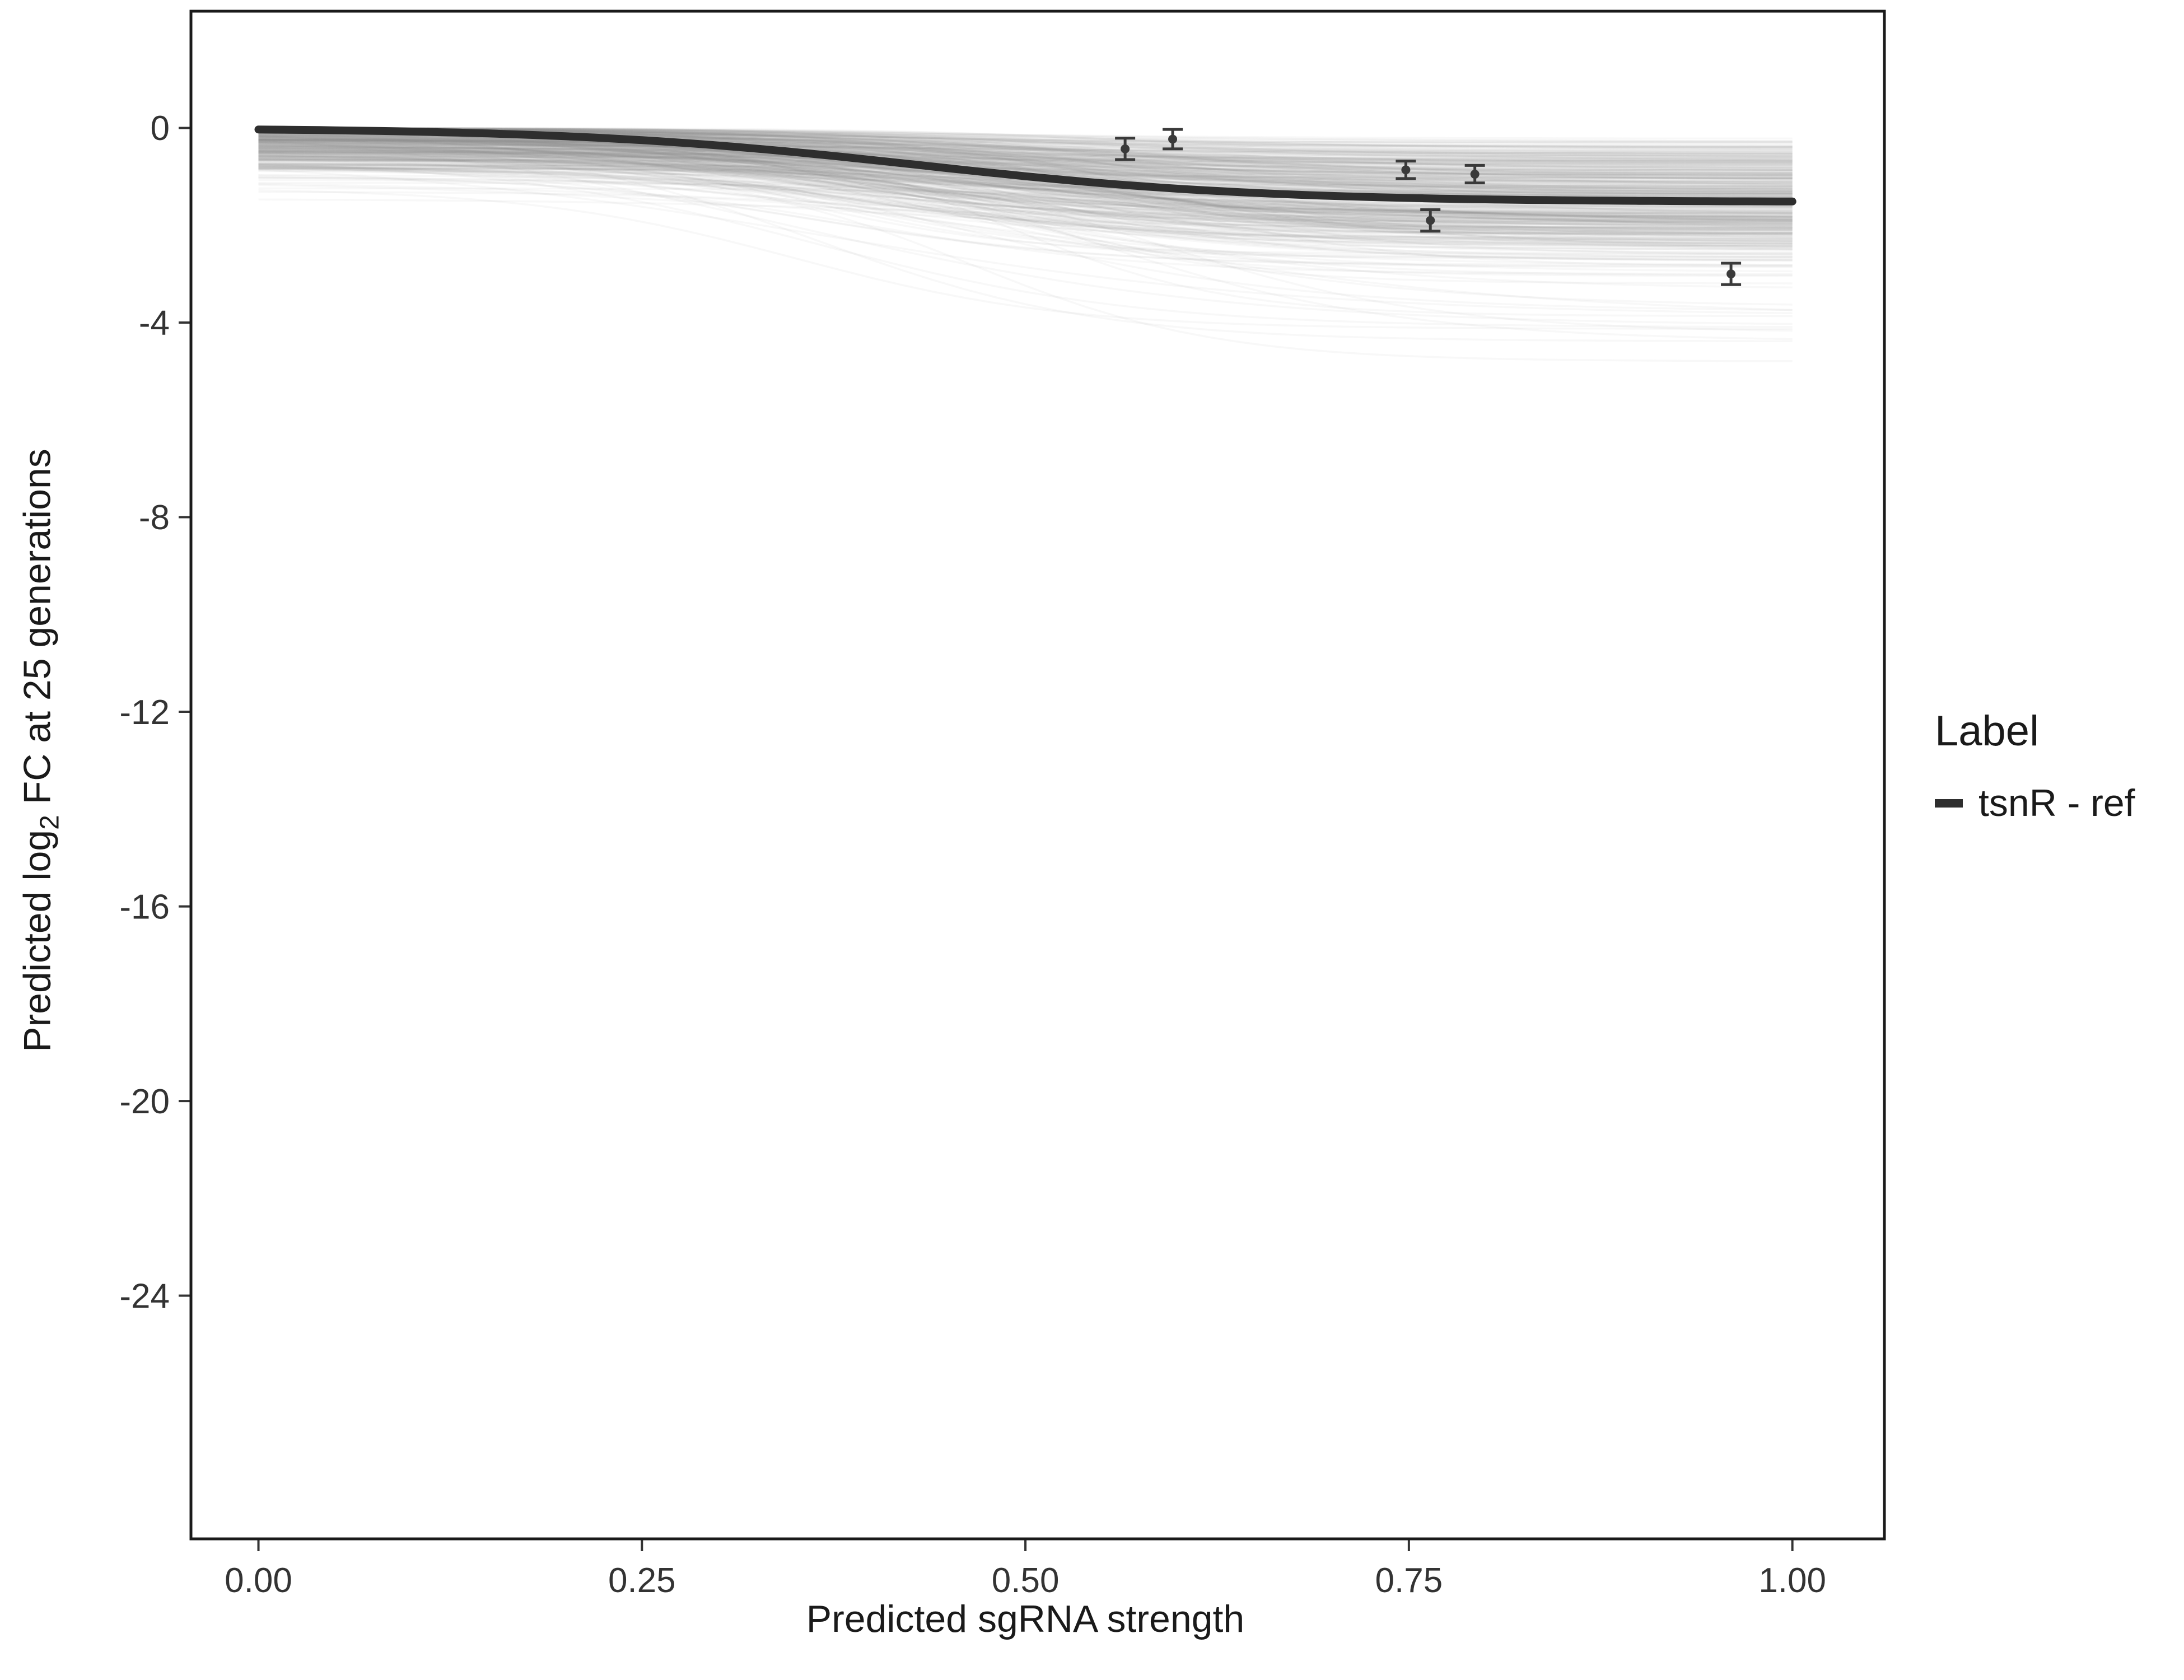 This screenshot has height=1680, width=2184. What do you see at coordinates (259, 1581) in the screenshot?
I see `x-tick-label: 0.00` at bounding box center [259, 1581].